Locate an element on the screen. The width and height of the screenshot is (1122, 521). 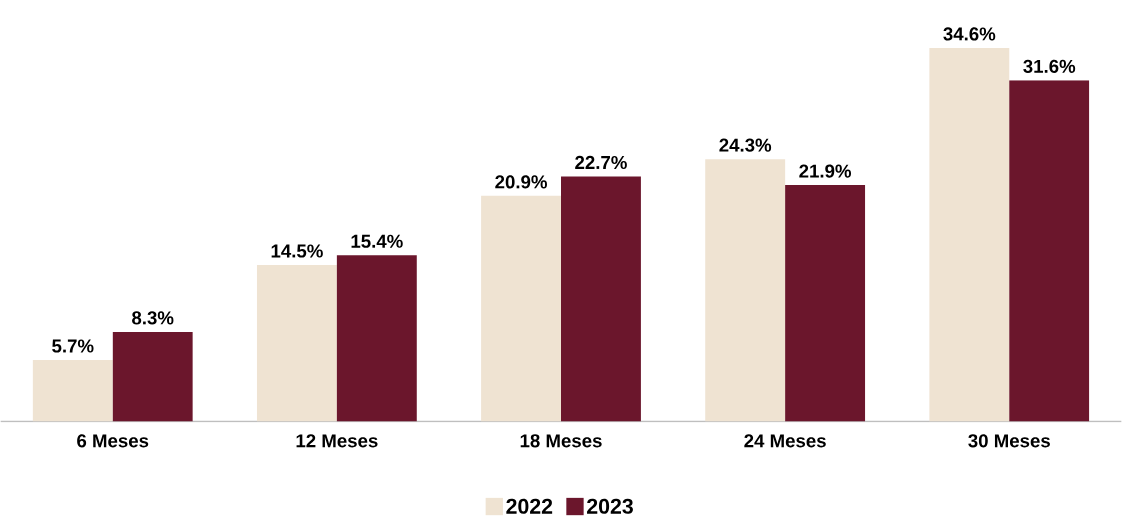
data-label: 31.6% is located at coordinates (1049, 66).